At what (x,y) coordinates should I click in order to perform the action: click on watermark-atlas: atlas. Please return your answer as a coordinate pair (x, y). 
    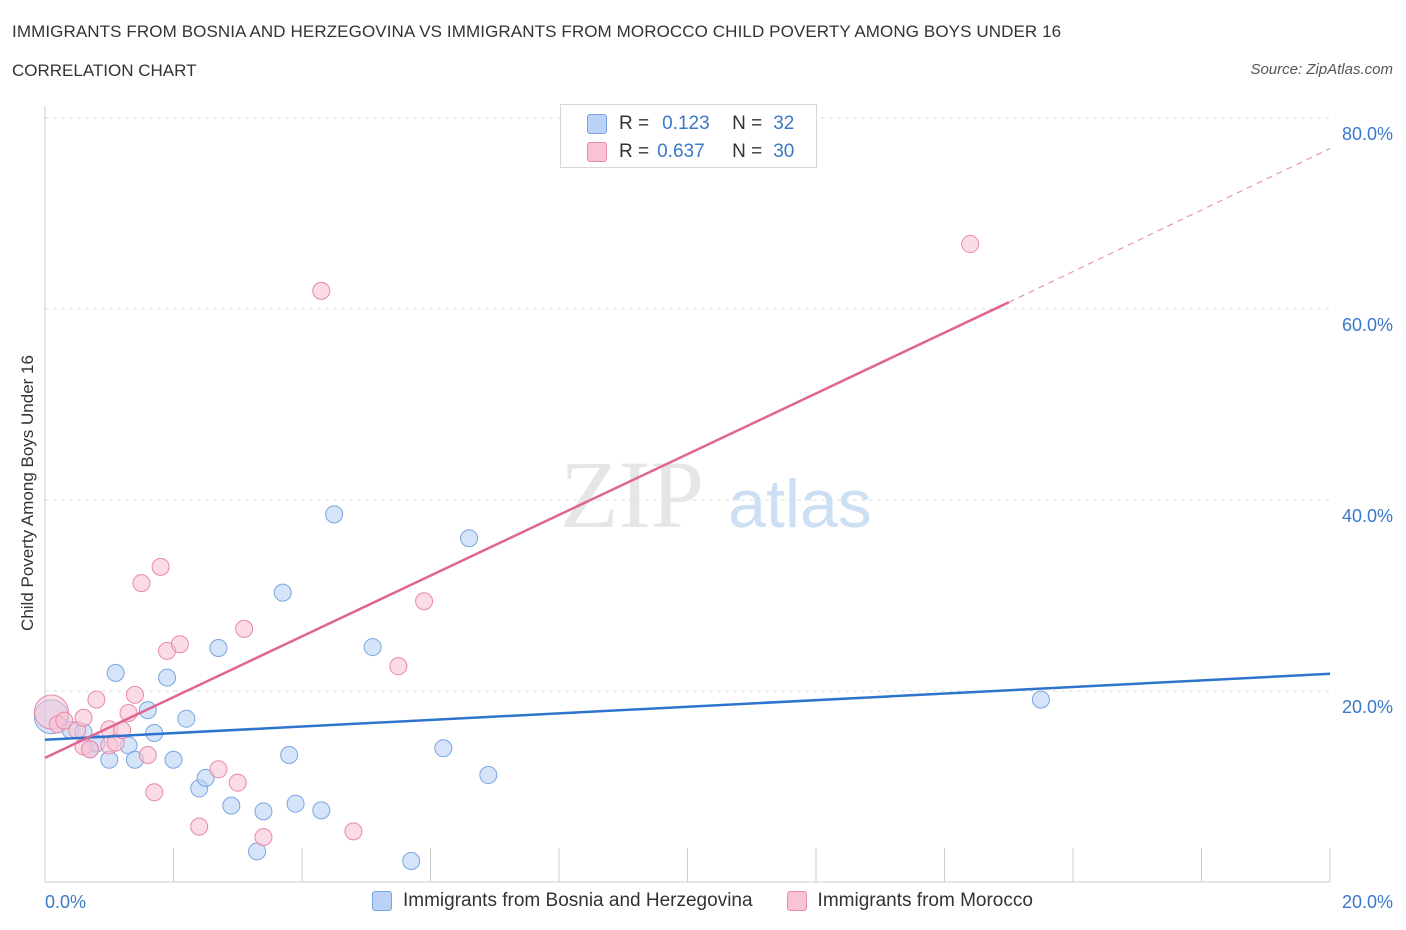
    Looking at the image, I should click on (800, 504).